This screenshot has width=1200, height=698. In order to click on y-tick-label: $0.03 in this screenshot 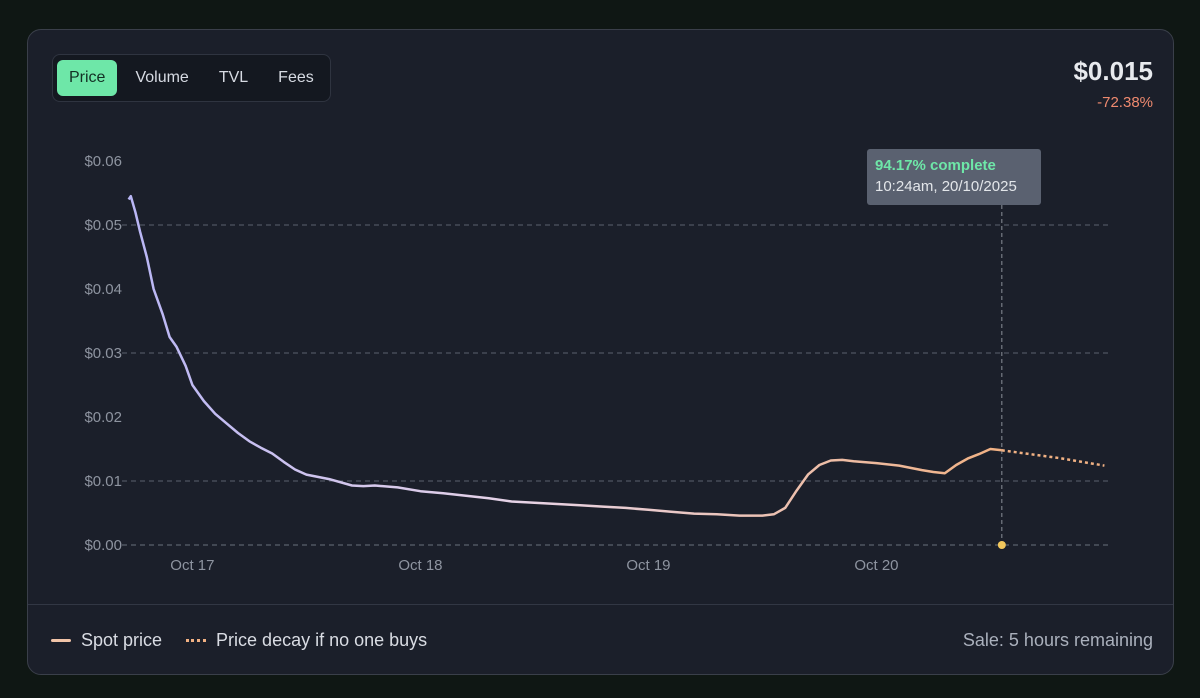, I will do `click(103, 353)`.